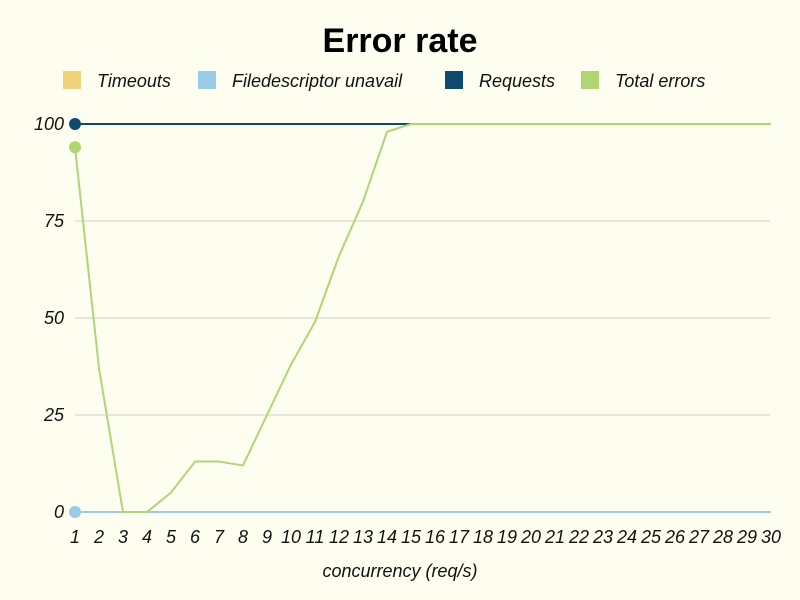  What do you see at coordinates (675, 537) in the screenshot?
I see `x-tick-label: 26` at bounding box center [675, 537].